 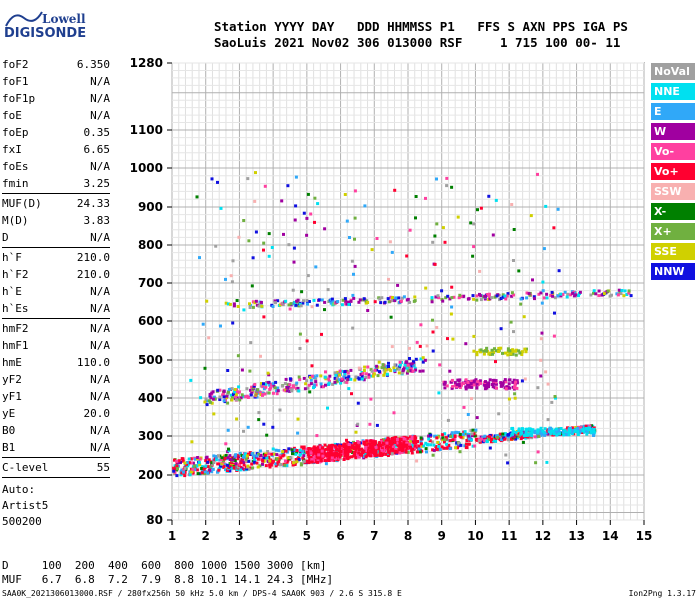 What do you see at coordinates (543, 536) in the screenshot?
I see `x-tick-label: 12` at bounding box center [543, 536].